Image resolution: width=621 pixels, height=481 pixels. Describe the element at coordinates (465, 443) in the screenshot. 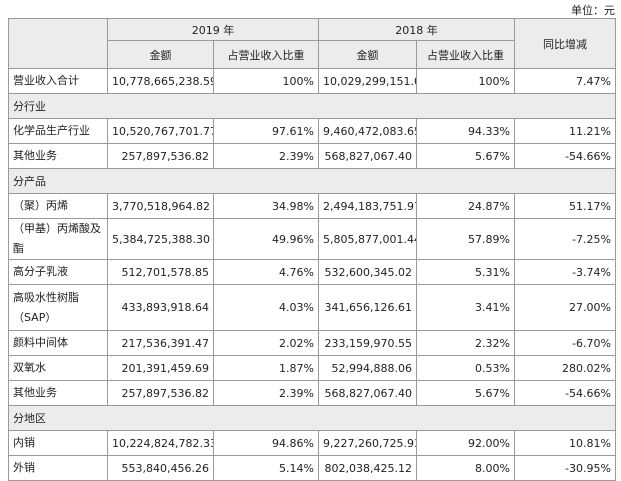

I see `value-cell: 92.00%` at that location.